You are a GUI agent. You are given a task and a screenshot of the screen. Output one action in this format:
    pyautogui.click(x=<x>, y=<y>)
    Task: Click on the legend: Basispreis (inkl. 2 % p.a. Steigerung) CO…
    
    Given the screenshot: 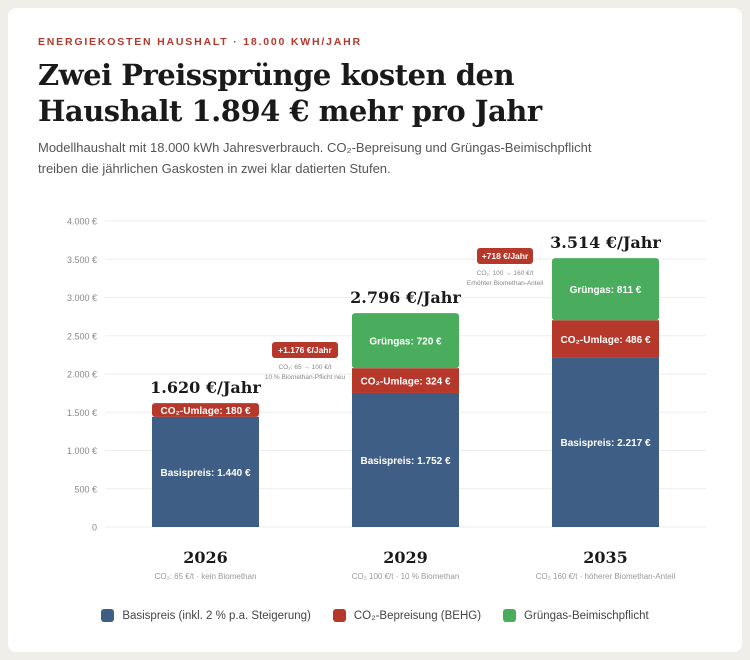 What is the action you would take?
    pyautogui.click(x=375, y=615)
    